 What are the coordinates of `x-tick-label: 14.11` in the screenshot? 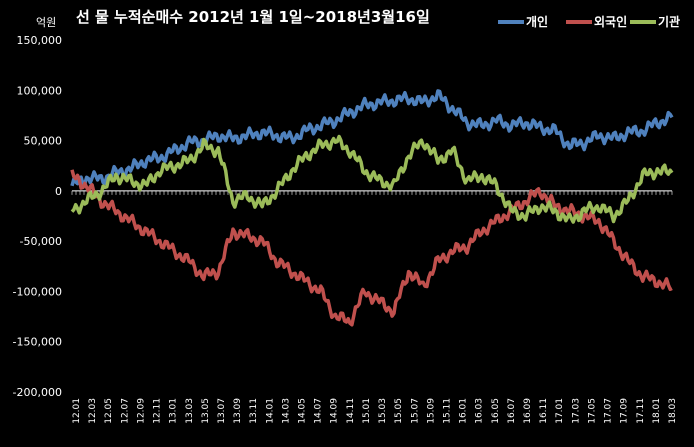 It's located at (351, 411).